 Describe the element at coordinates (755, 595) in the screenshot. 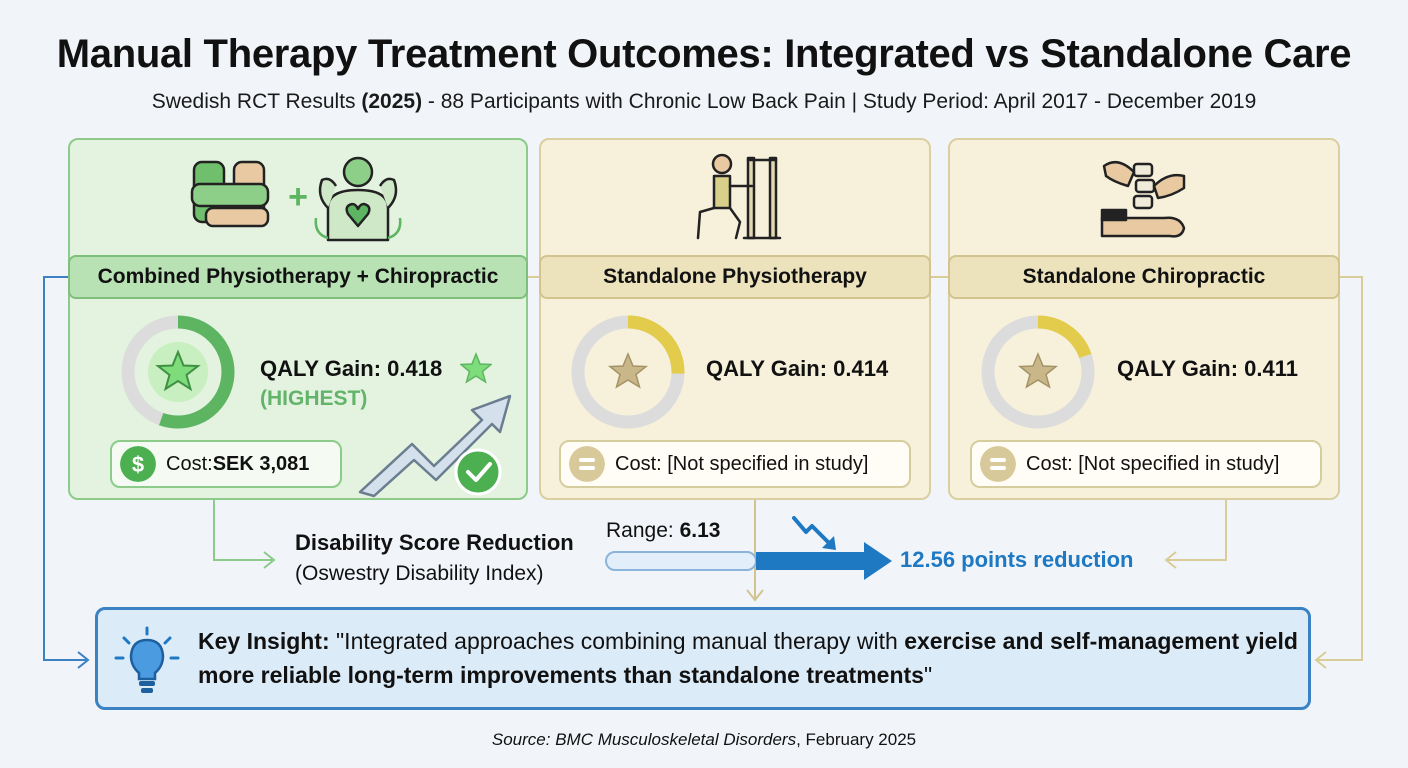

I see `connector-physio-head` at that location.